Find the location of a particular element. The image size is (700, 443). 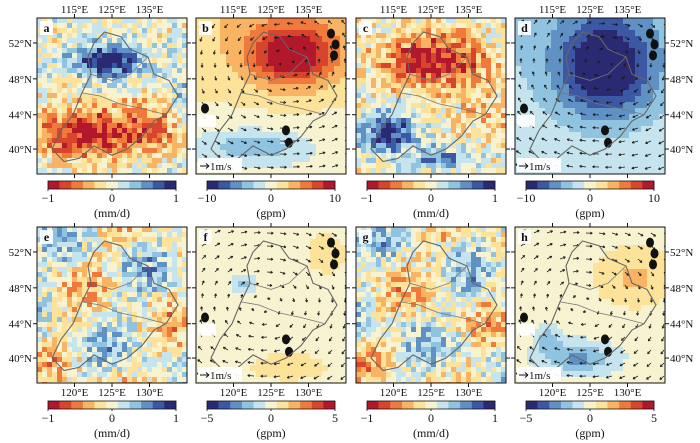

panel-letter: c is located at coordinates (366, 28).